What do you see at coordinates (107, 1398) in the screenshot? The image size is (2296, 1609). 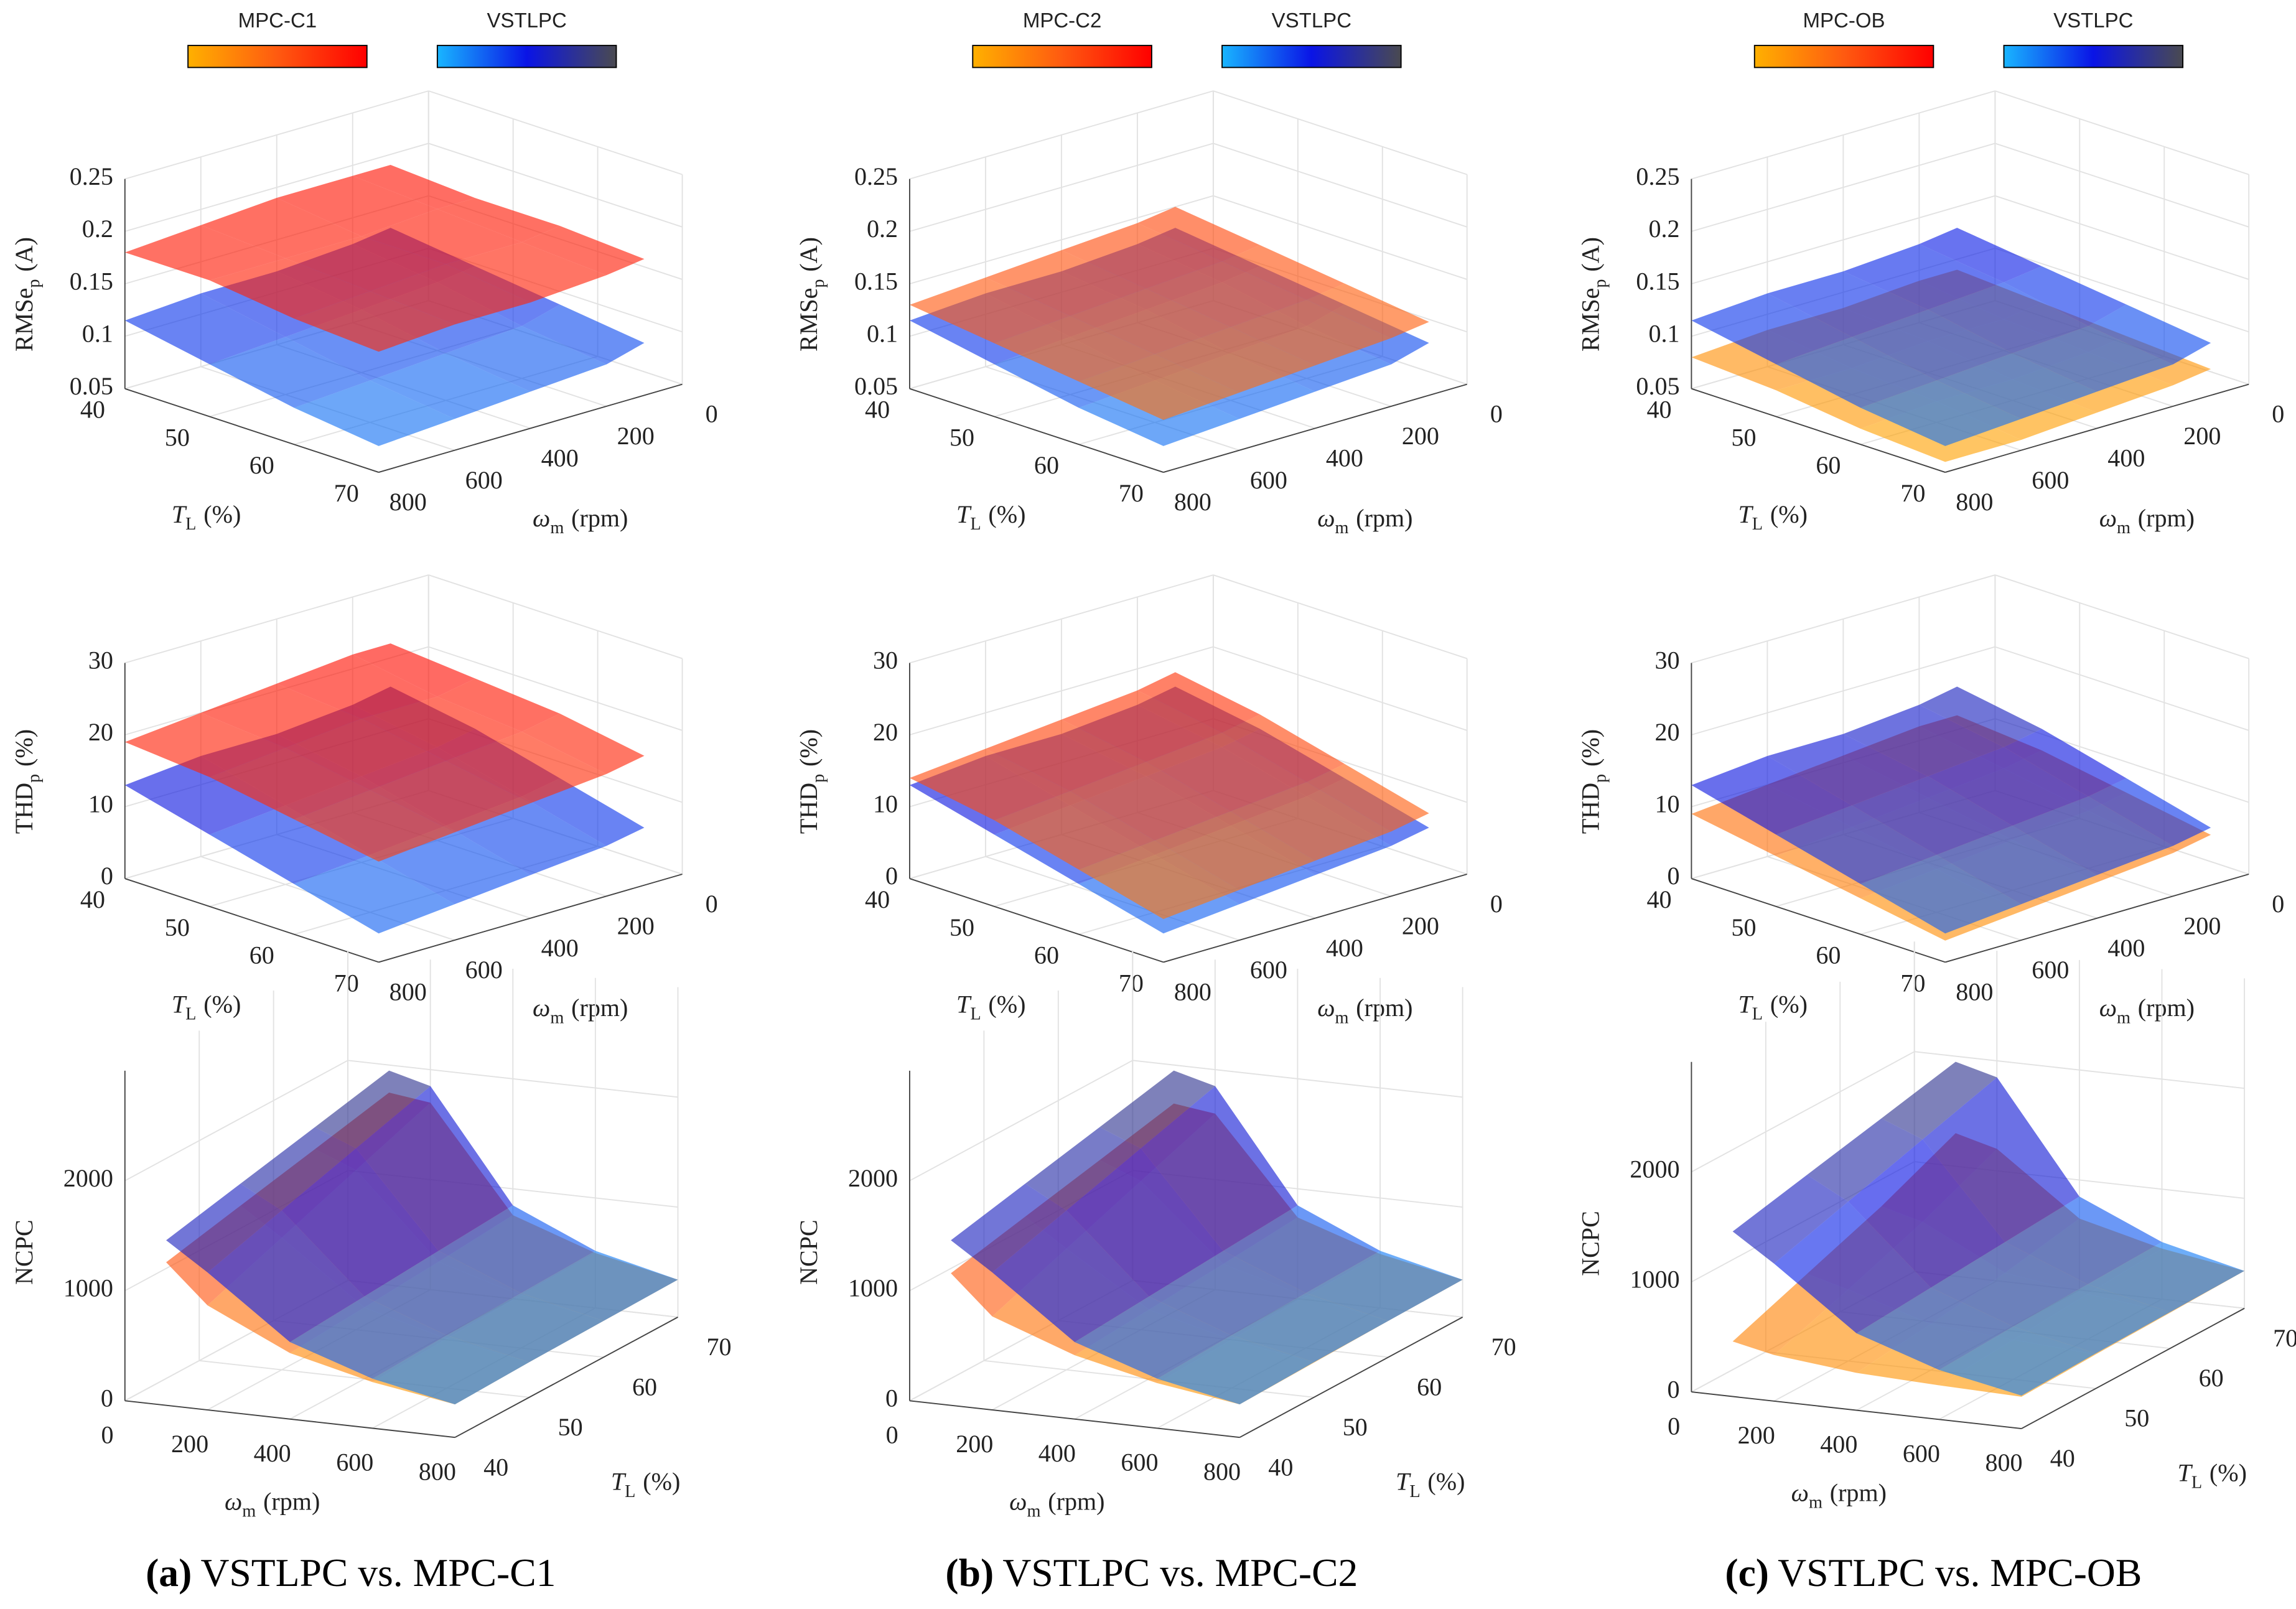 I see `z-tick-label: 0` at bounding box center [107, 1398].